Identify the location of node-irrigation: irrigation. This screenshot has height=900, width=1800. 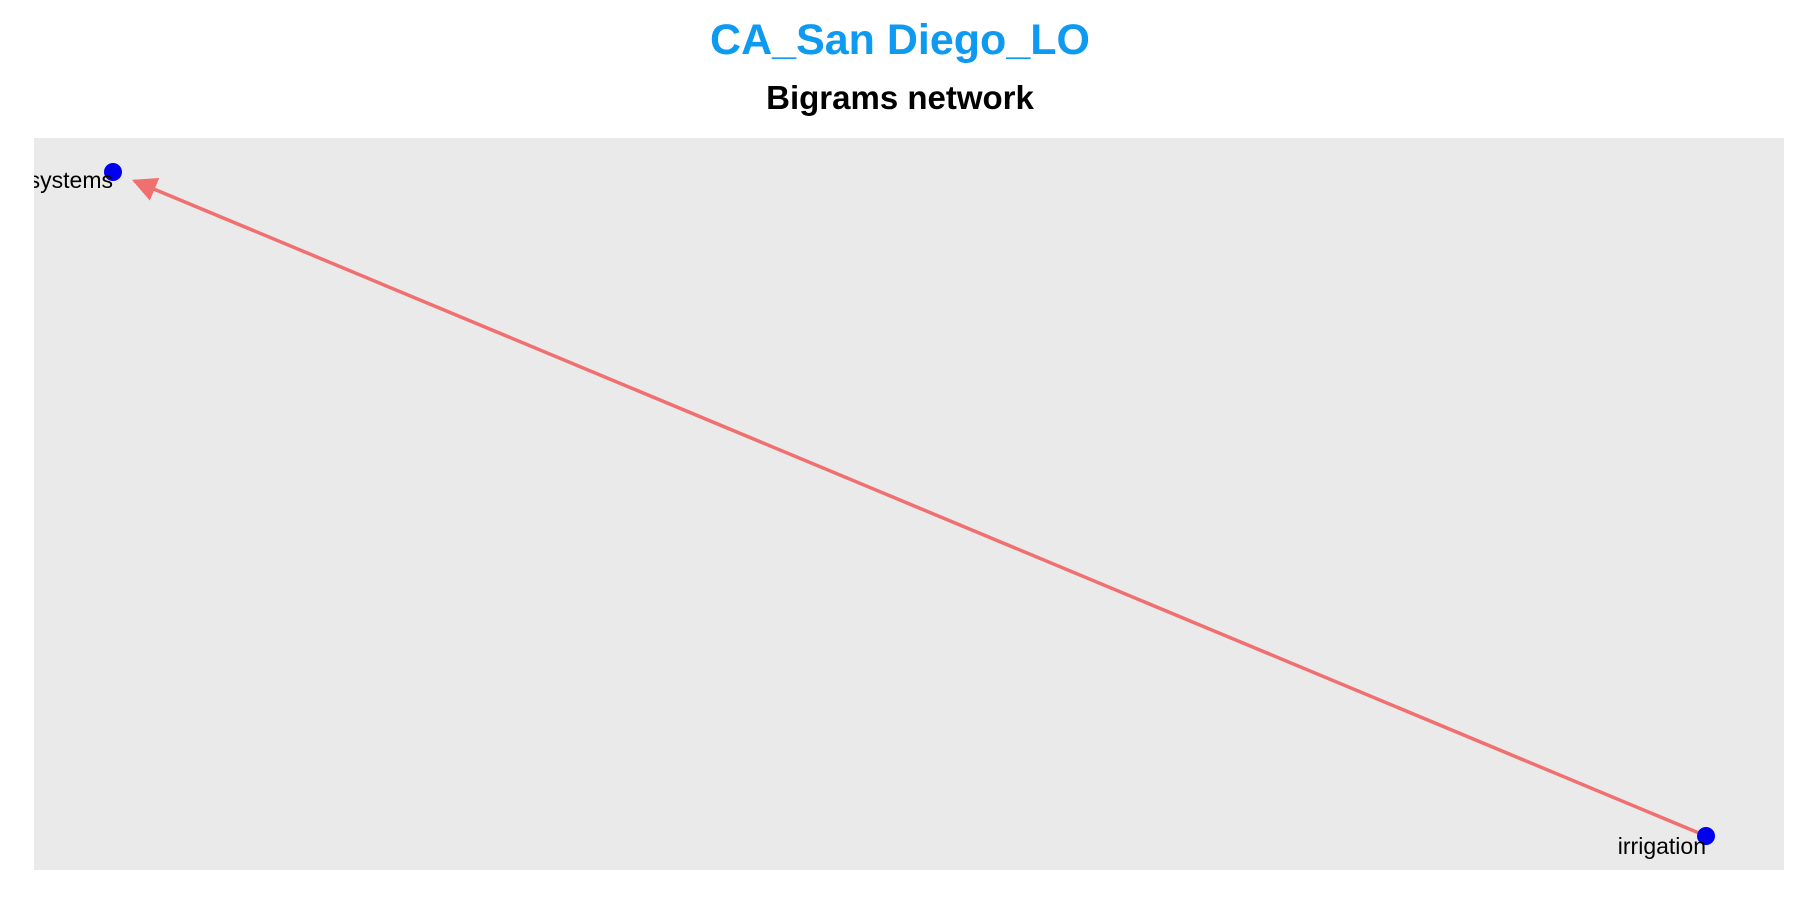
(1666, 843).